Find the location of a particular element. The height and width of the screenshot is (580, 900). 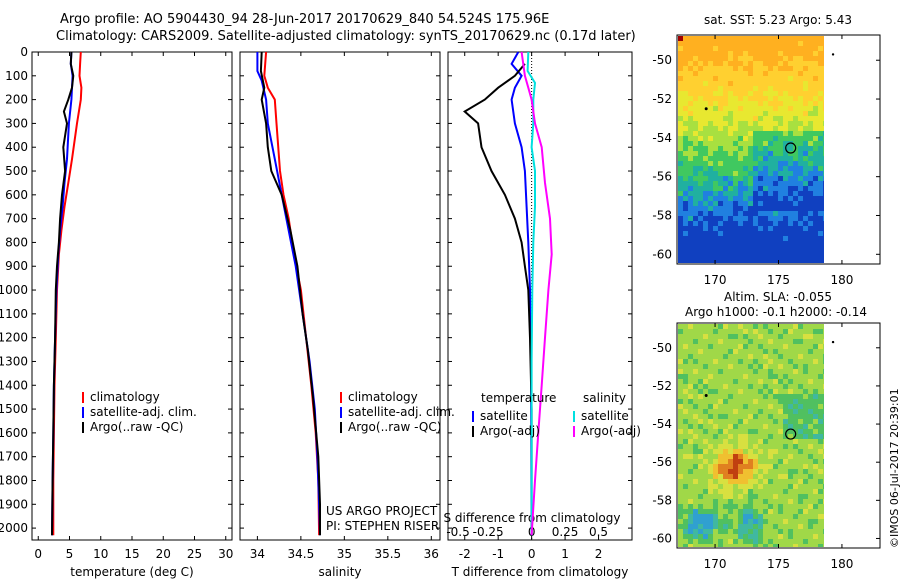

x-tick-label-sal: 34 is located at coordinates (257, 554).